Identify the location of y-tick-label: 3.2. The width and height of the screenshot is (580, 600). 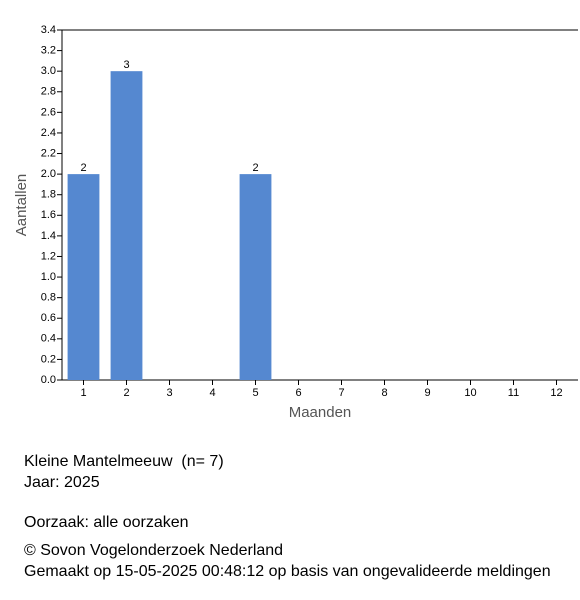
(48, 50).